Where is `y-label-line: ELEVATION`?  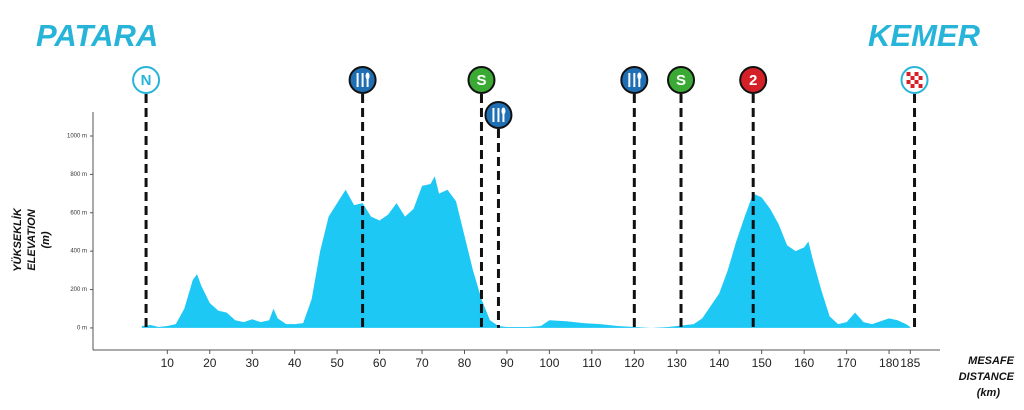
y-label-line: ELEVATION is located at coordinates (32, 239).